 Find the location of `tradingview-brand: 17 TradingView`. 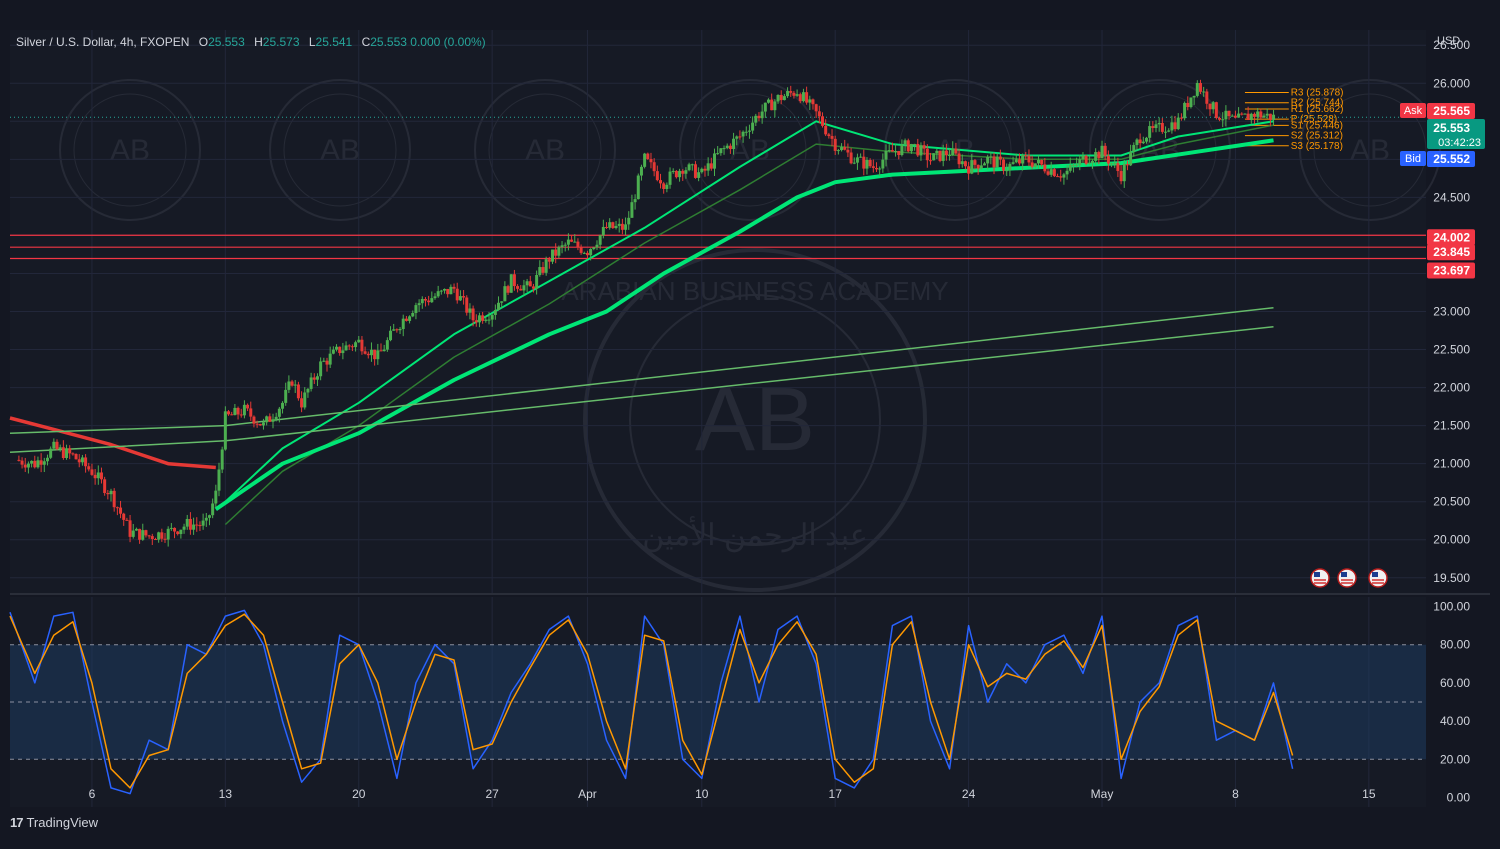

tradingview-brand: 17 TradingView is located at coordinates (54, 822).